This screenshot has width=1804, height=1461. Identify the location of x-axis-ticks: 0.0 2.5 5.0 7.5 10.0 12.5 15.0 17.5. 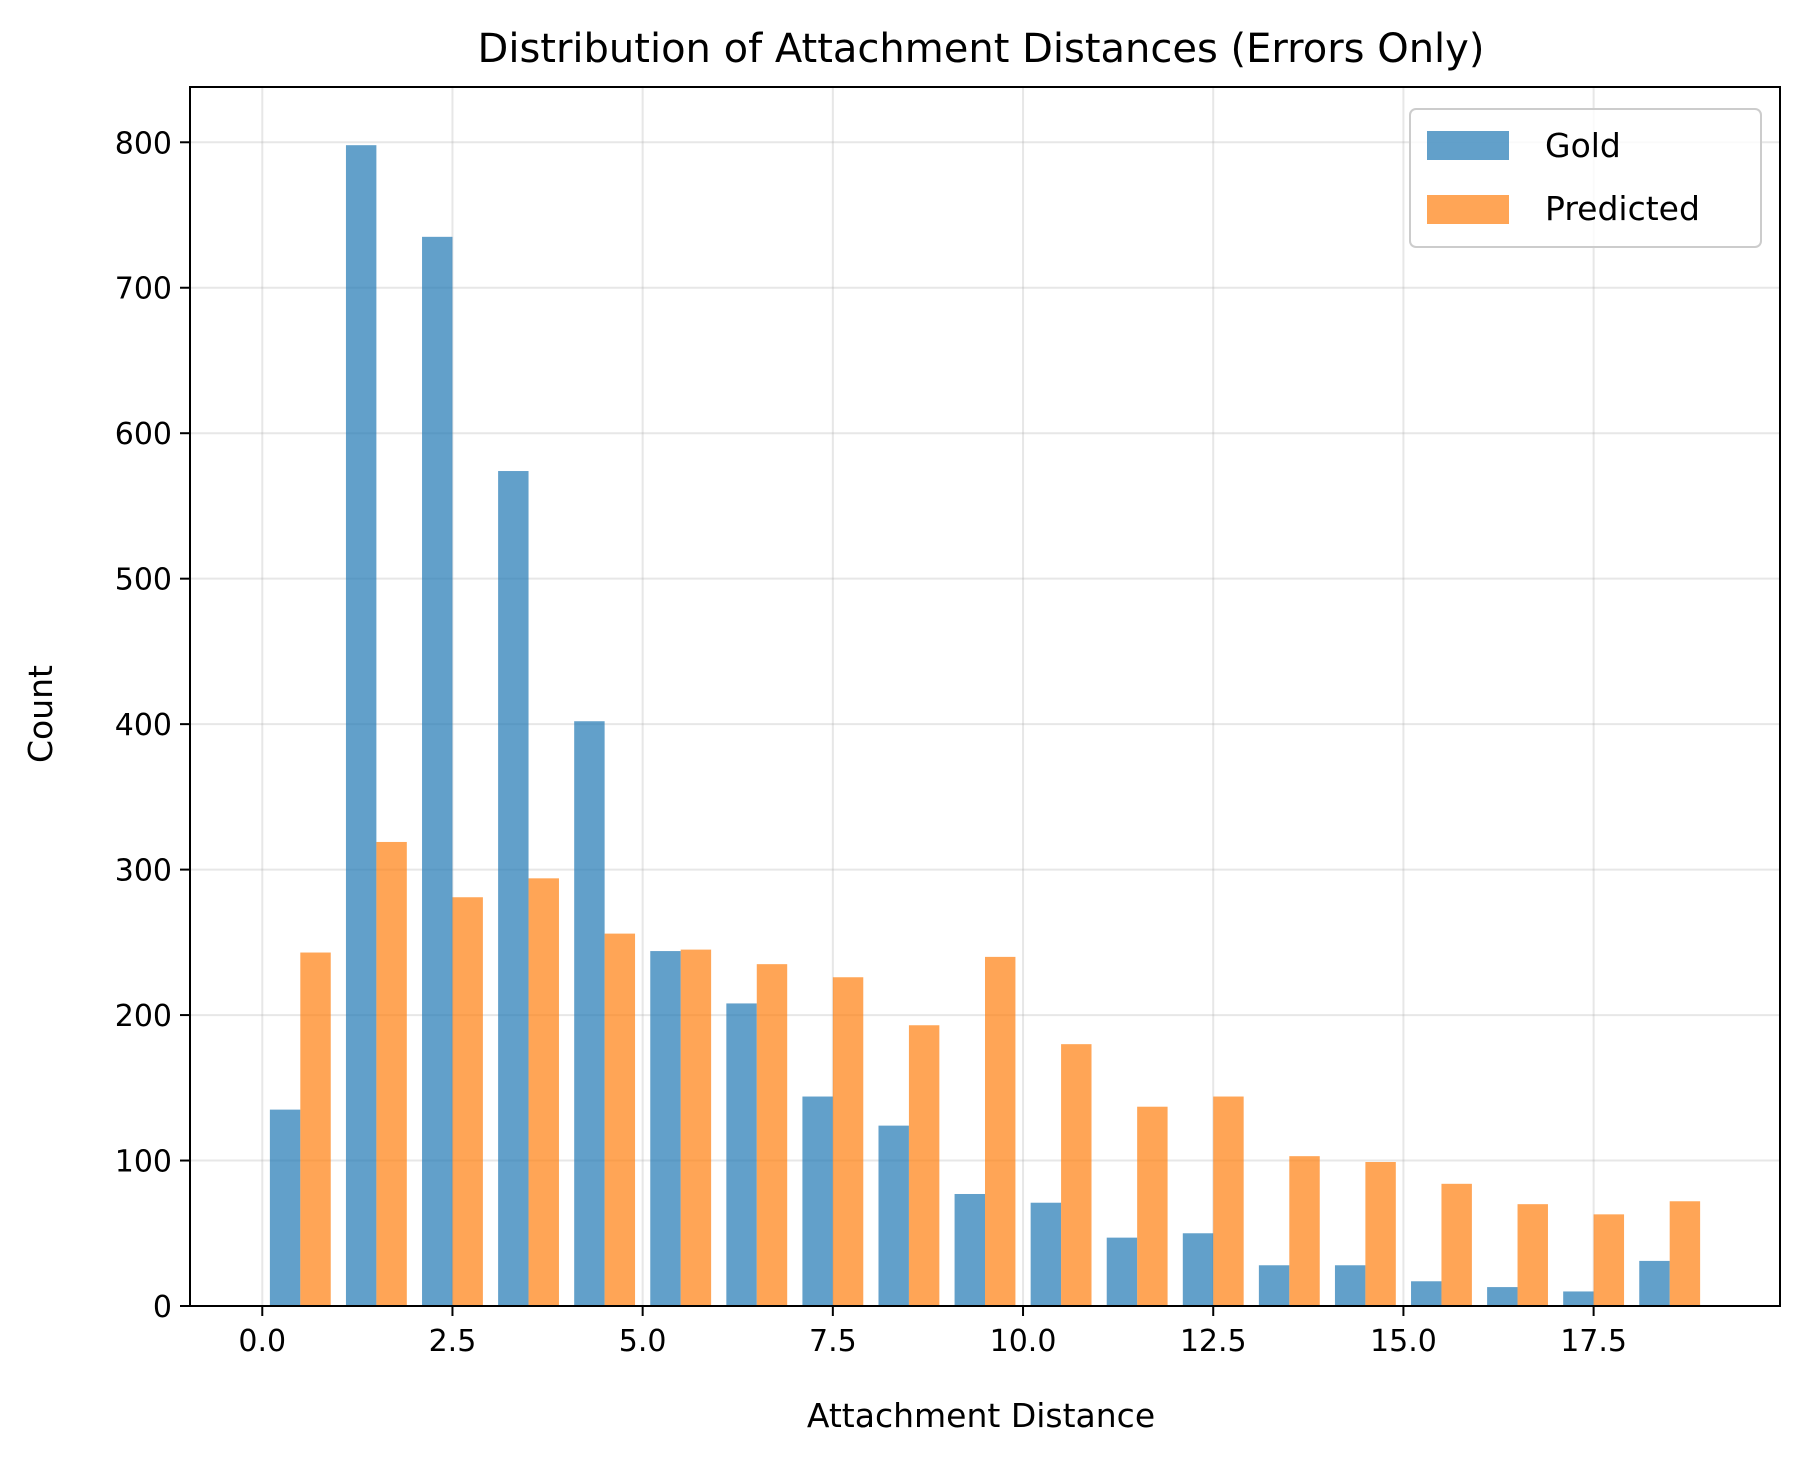
(932, 1332).